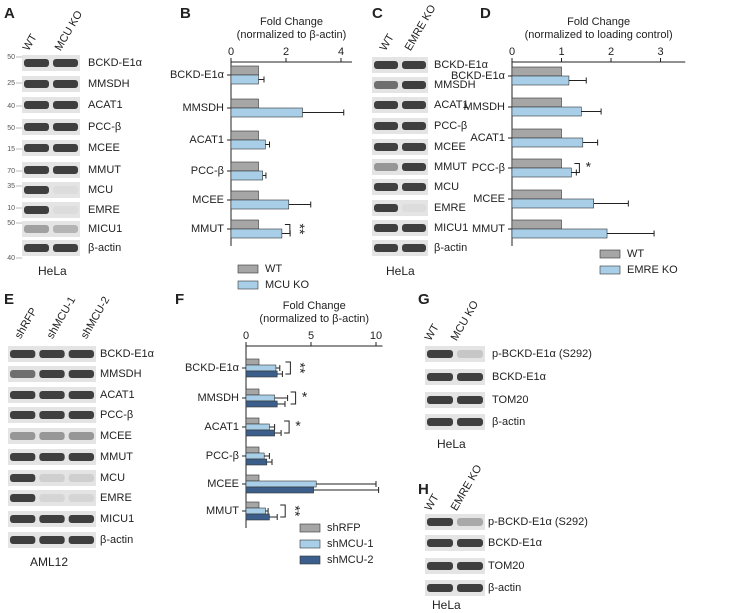 The width and height of the screenshot is (731, 613). What do you see at coordinates (104, 170) in the screenshot?
I see `band-label: MMUT` at bounding box center [104, 170].